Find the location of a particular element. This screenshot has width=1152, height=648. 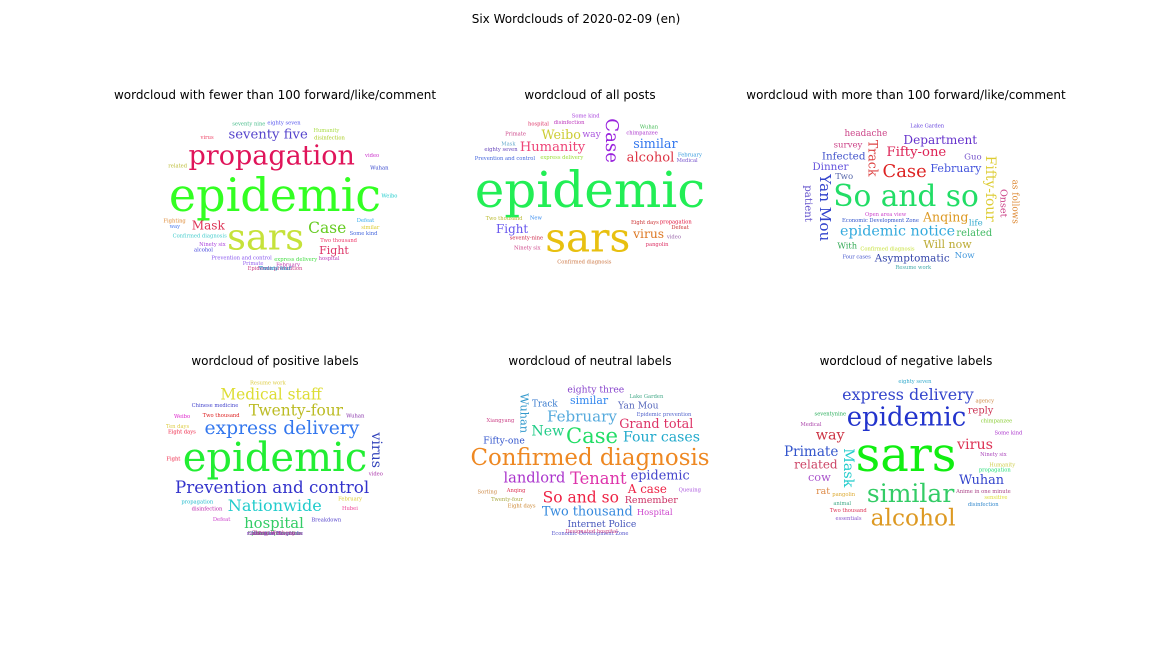

word-weibo: Weibo is located at coordinates (561, 134).